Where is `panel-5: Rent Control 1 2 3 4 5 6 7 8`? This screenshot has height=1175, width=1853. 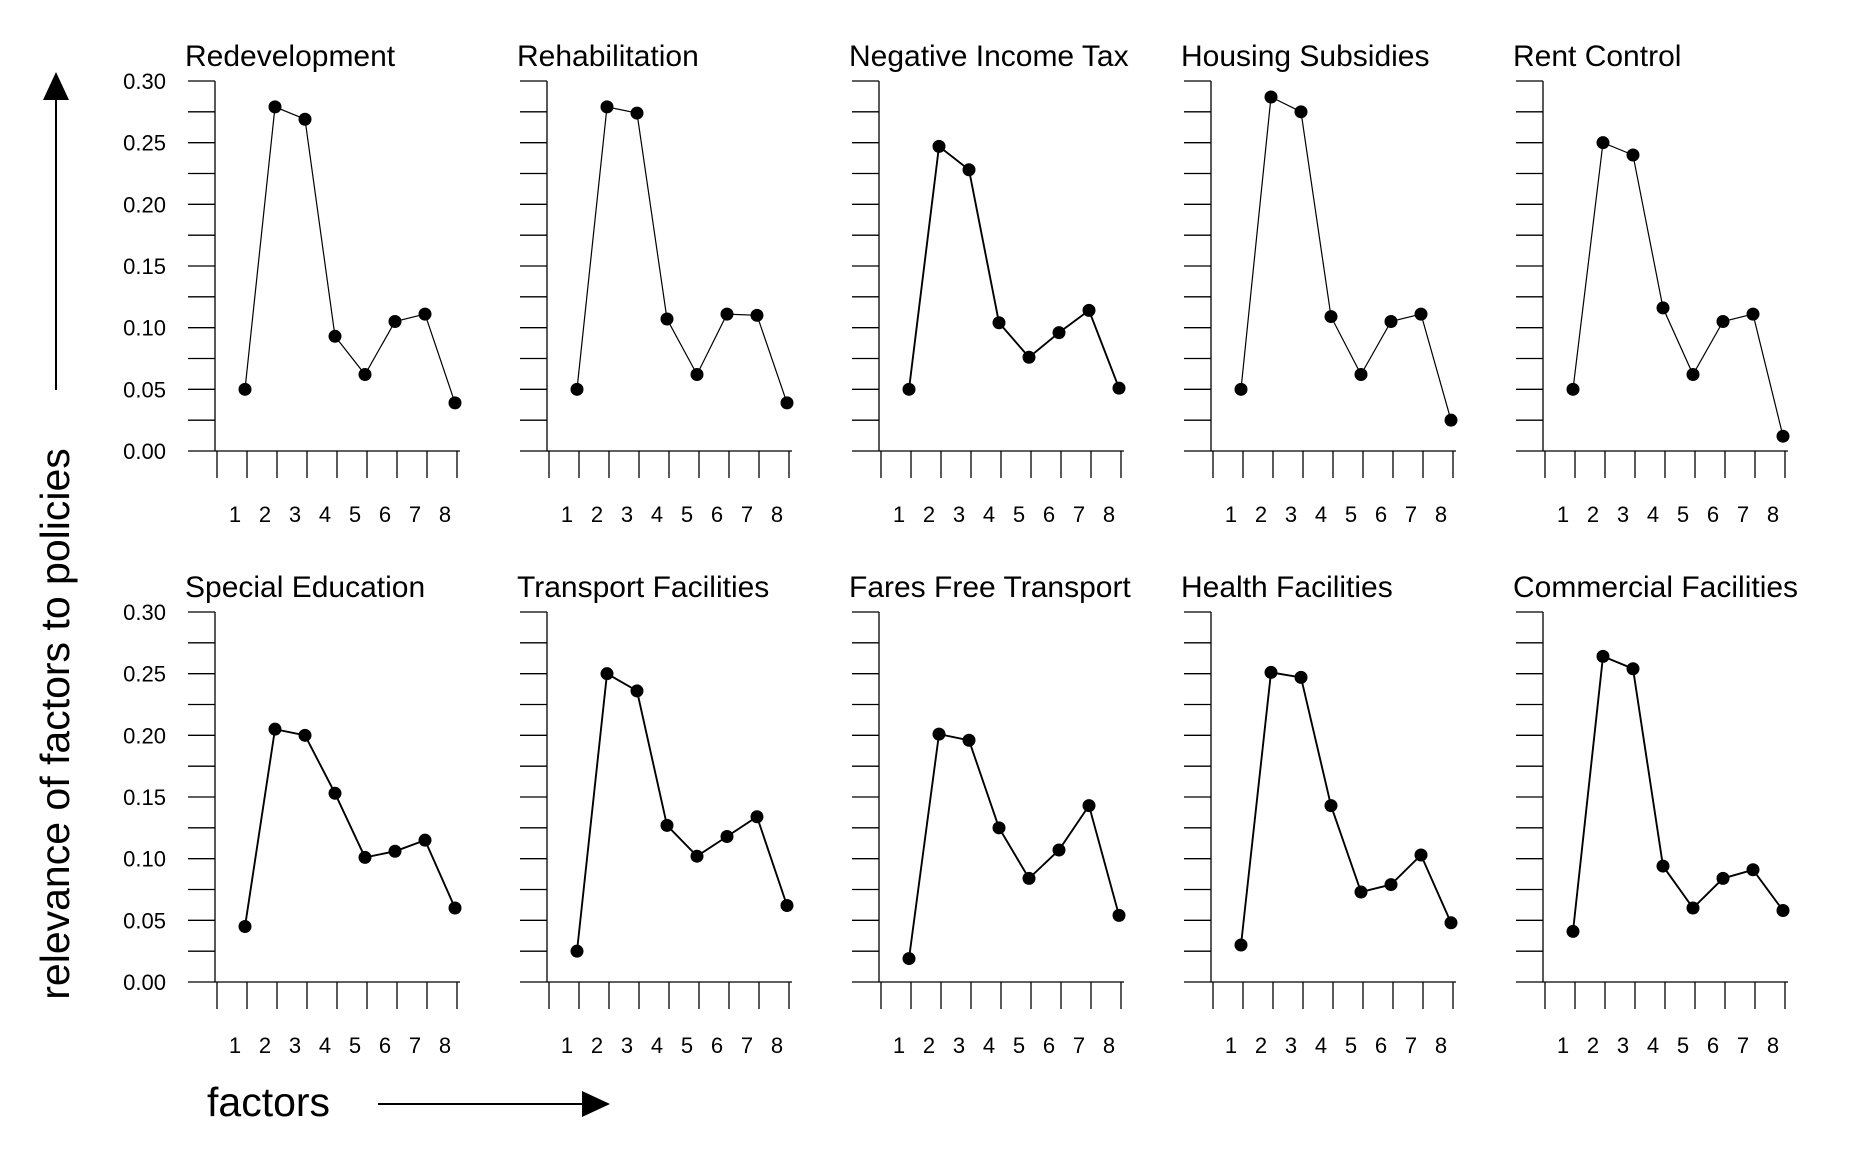 panel-5: Rent Control 1 2 3 4 5 6 7 8 is located at coordinates (1651, 283).